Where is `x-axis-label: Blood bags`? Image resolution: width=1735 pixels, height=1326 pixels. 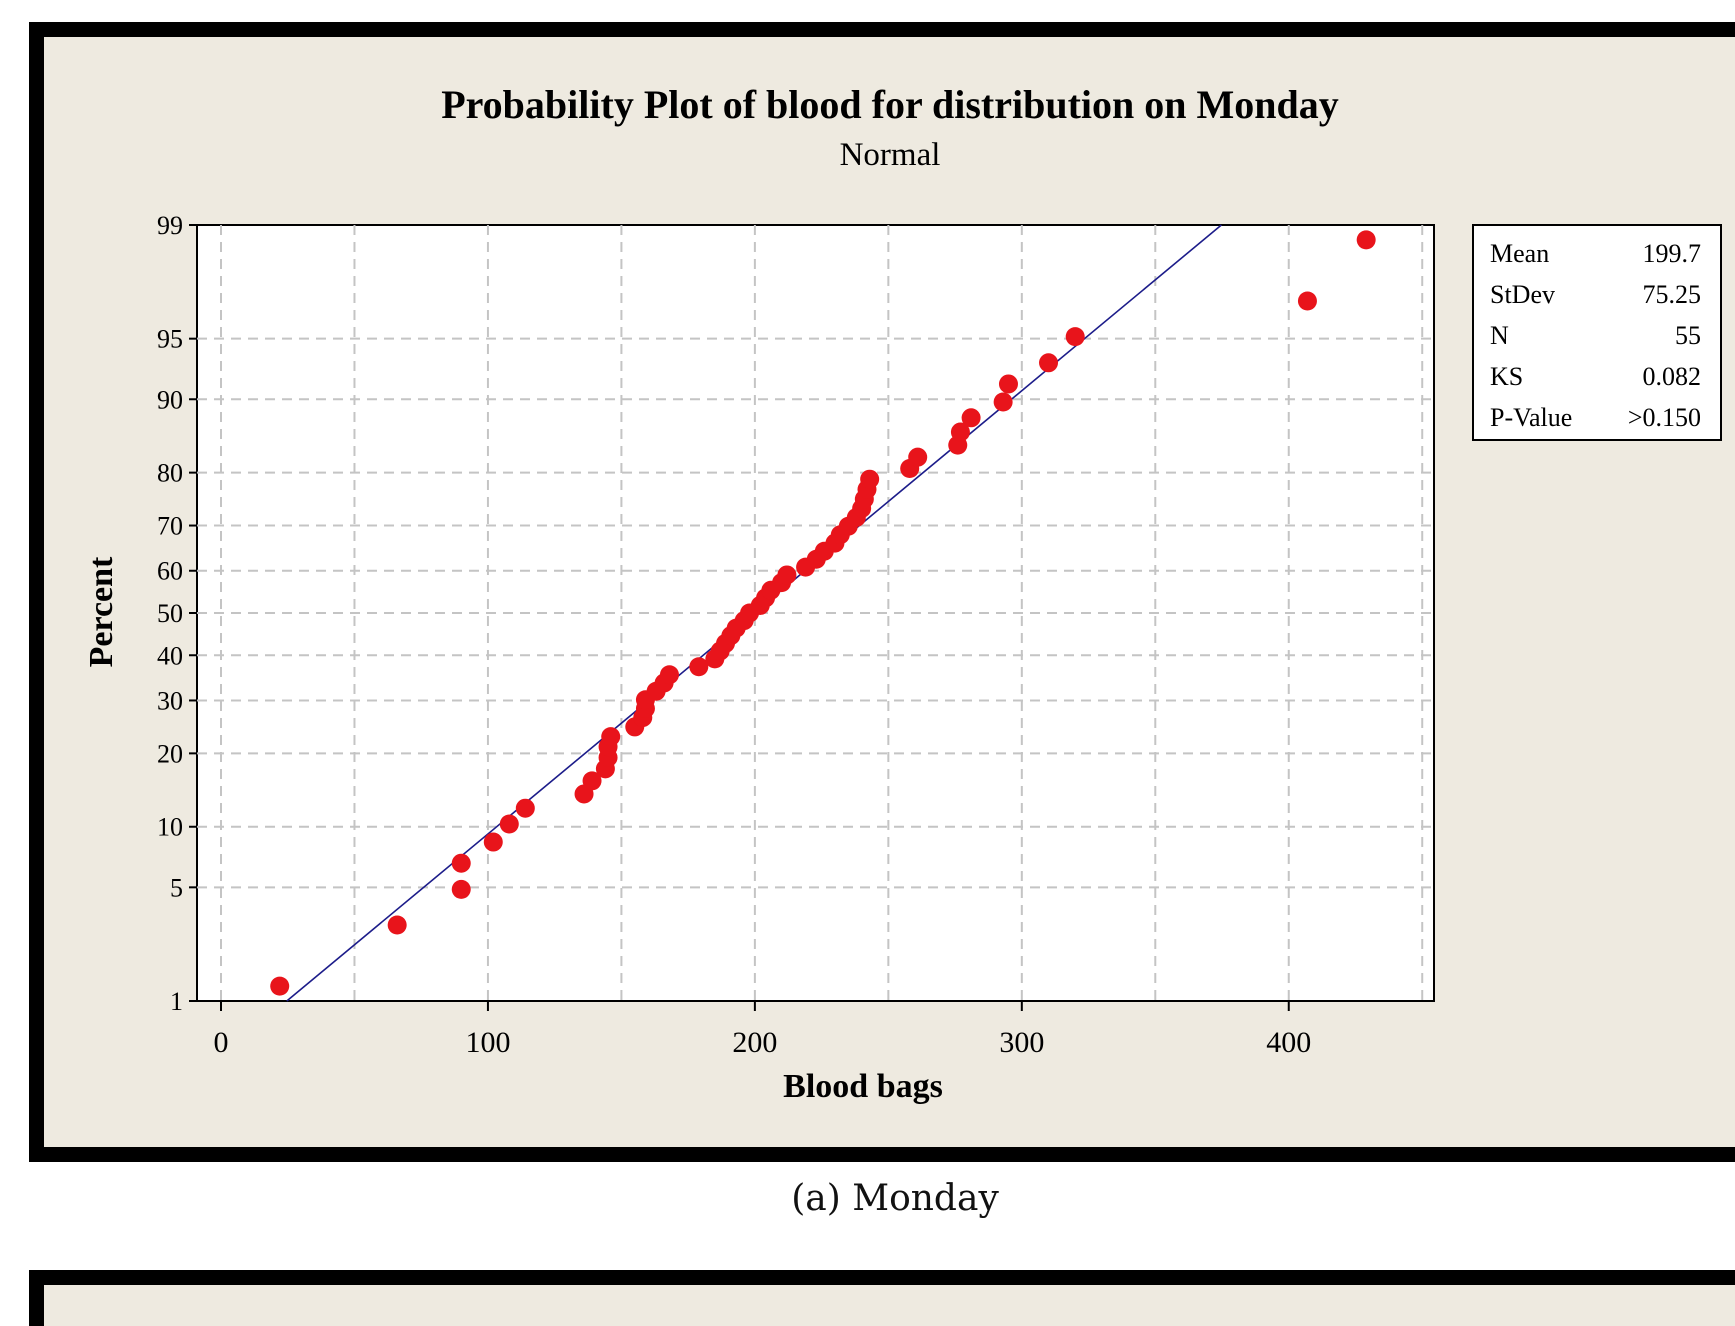 x-axis-label: Blood bags is located at coordinates (863, 1086).